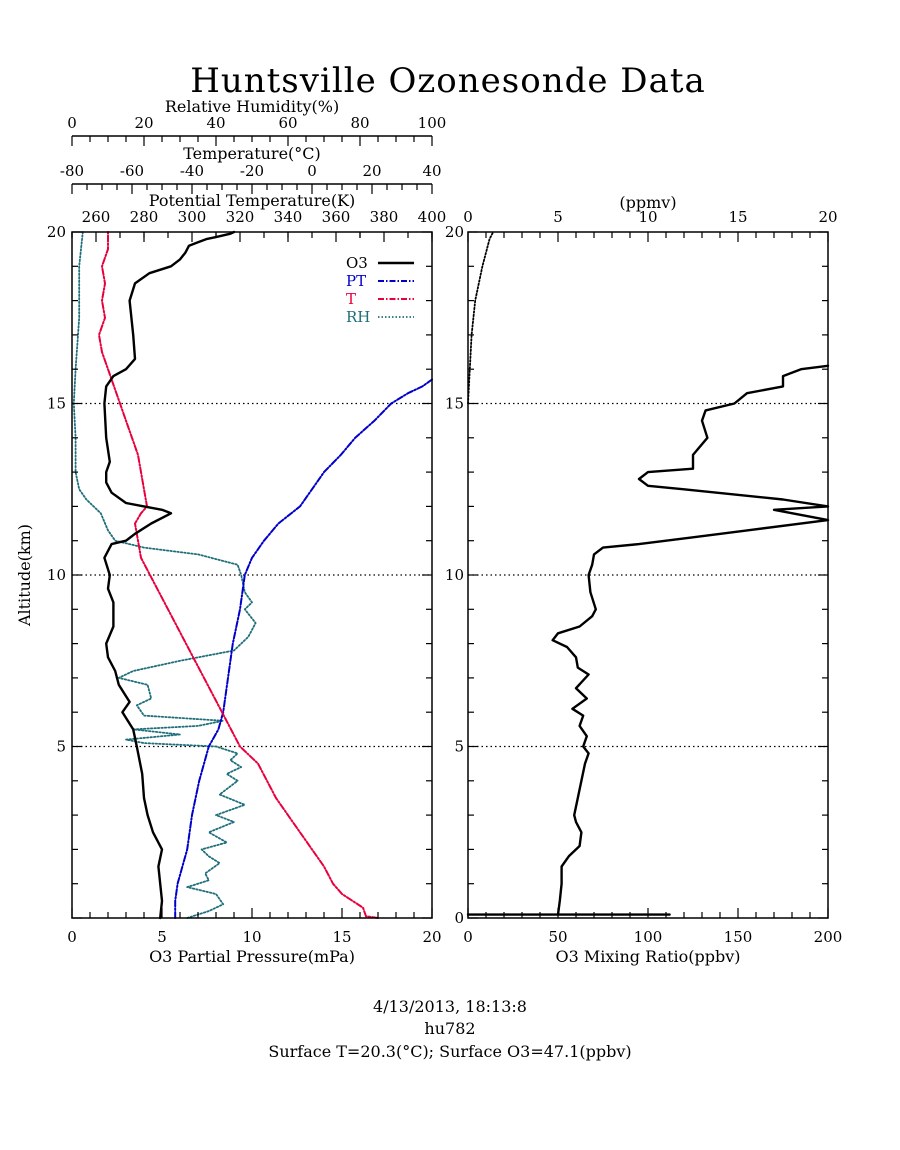 The image size is (900, 1150). Describe the element at coordinates (648, 937) in the screenshot. I see `x-tick-label: 100` at that location.